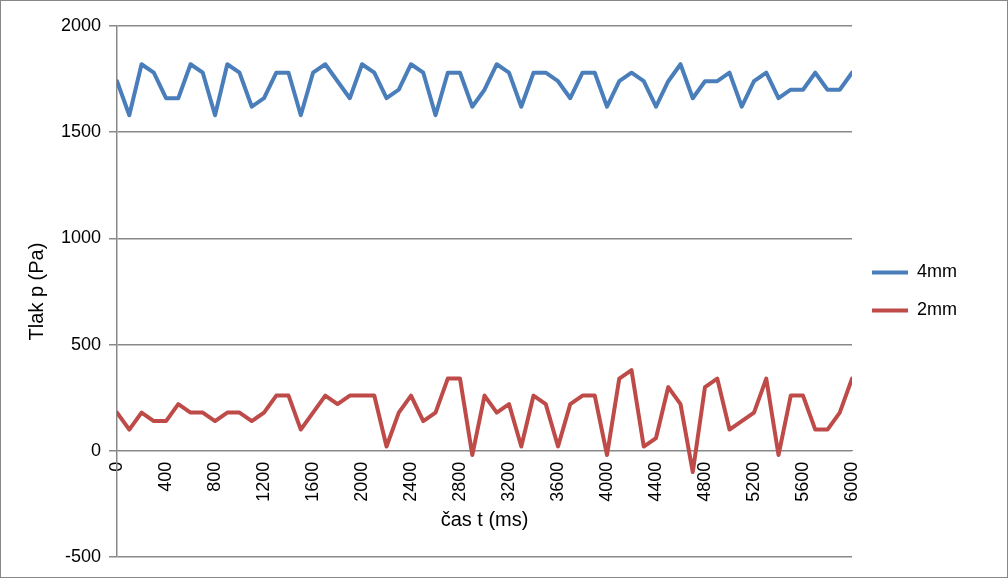  What do you see at coordinates (801, 481) in the screenshot?
I see `x-tick-label: 5600` at bounding box center [801, 481].